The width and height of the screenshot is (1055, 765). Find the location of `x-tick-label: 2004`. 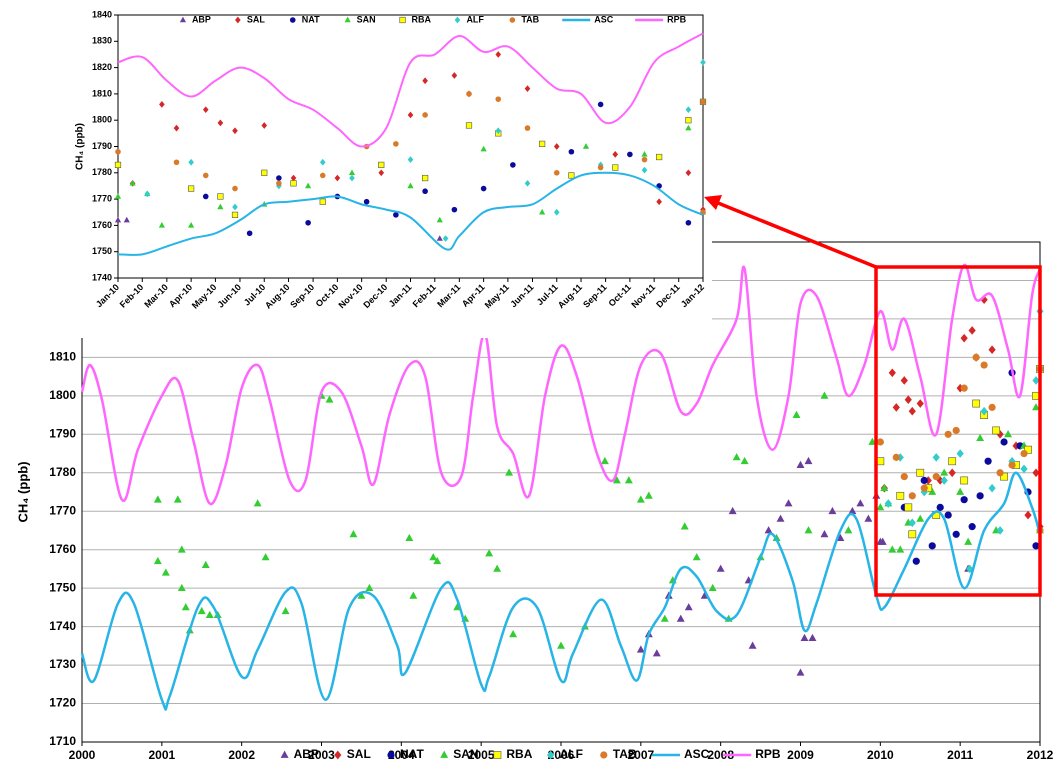

x-tick-label: 2004 is located at coordinates (401, 755).